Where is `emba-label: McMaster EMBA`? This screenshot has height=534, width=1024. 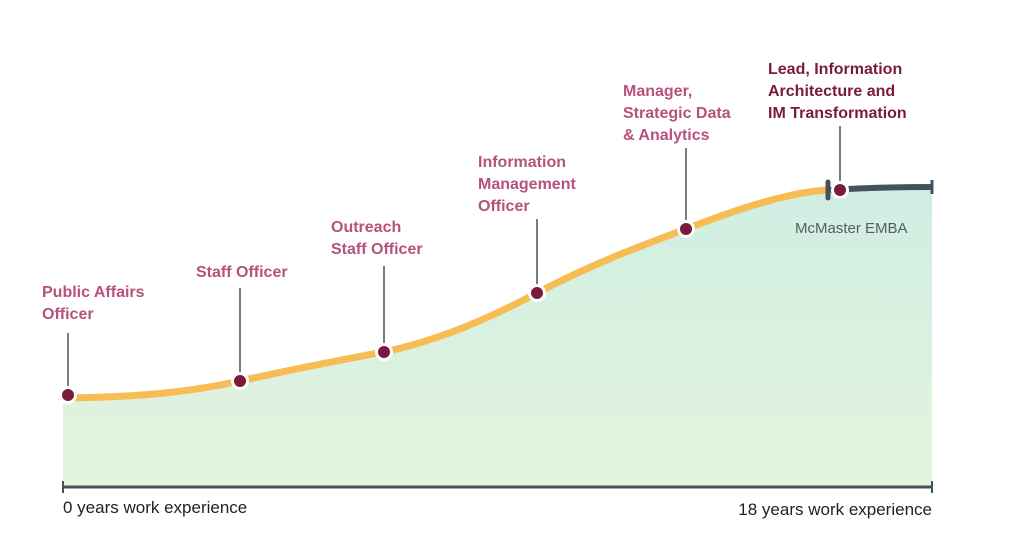
emba-label: McMaster EMBA is located at coordinates (851, 228).